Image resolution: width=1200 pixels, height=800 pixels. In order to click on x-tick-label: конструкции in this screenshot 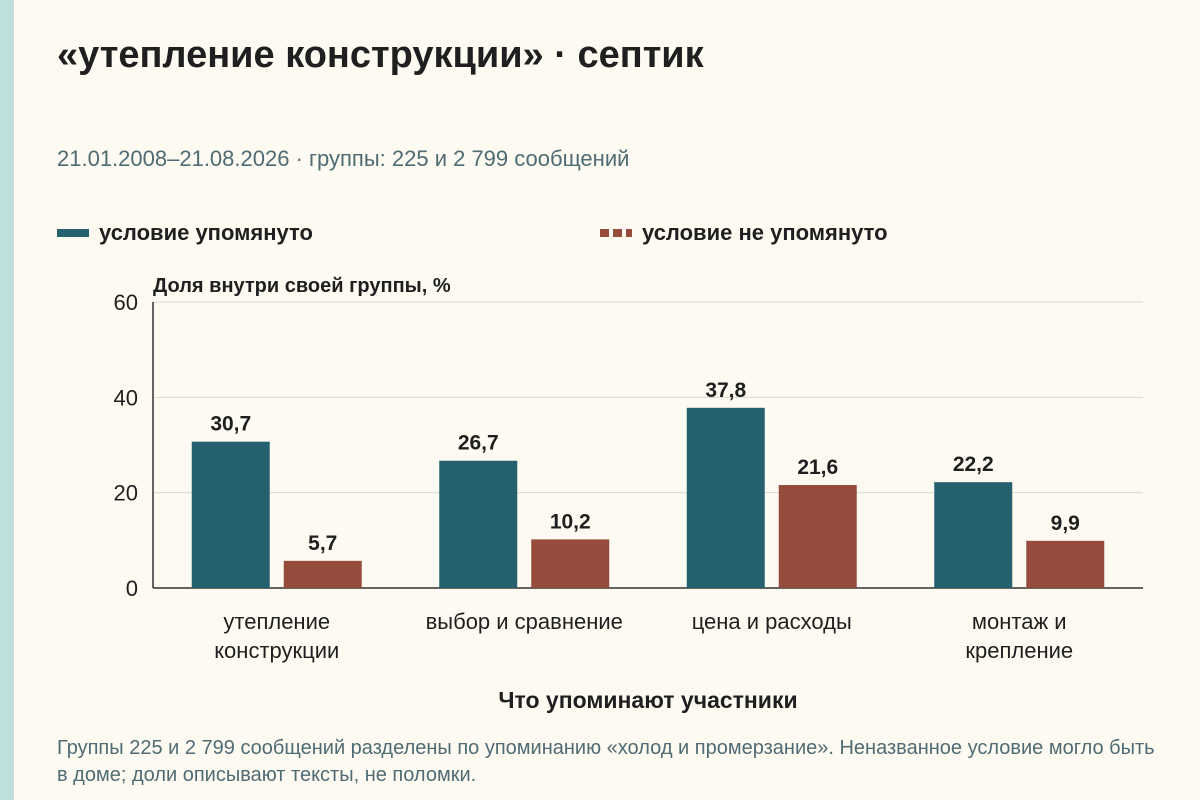, I will do `click(276, 650)`.